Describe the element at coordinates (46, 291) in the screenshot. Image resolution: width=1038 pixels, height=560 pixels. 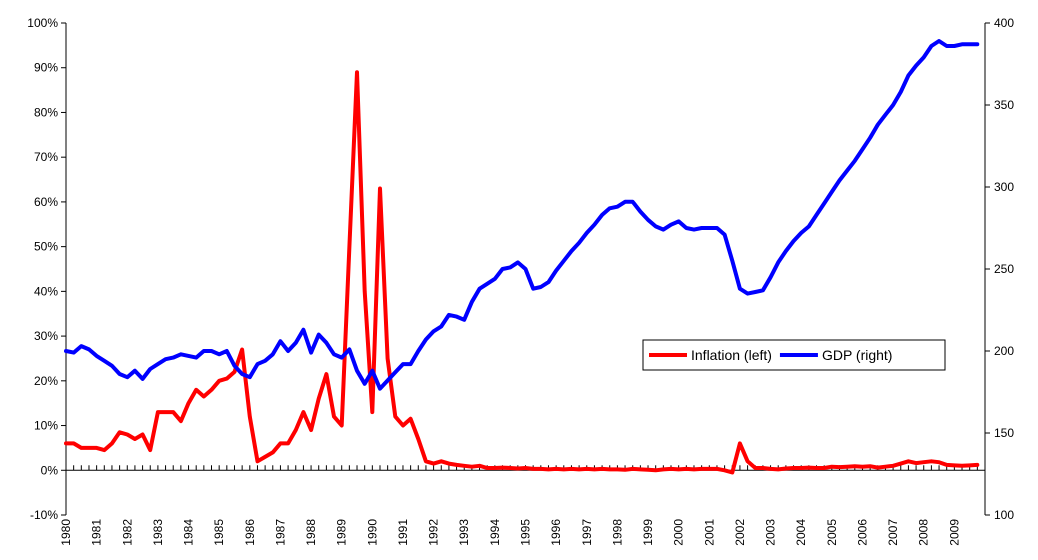
I see `y-tick-label: 40%` at that location.